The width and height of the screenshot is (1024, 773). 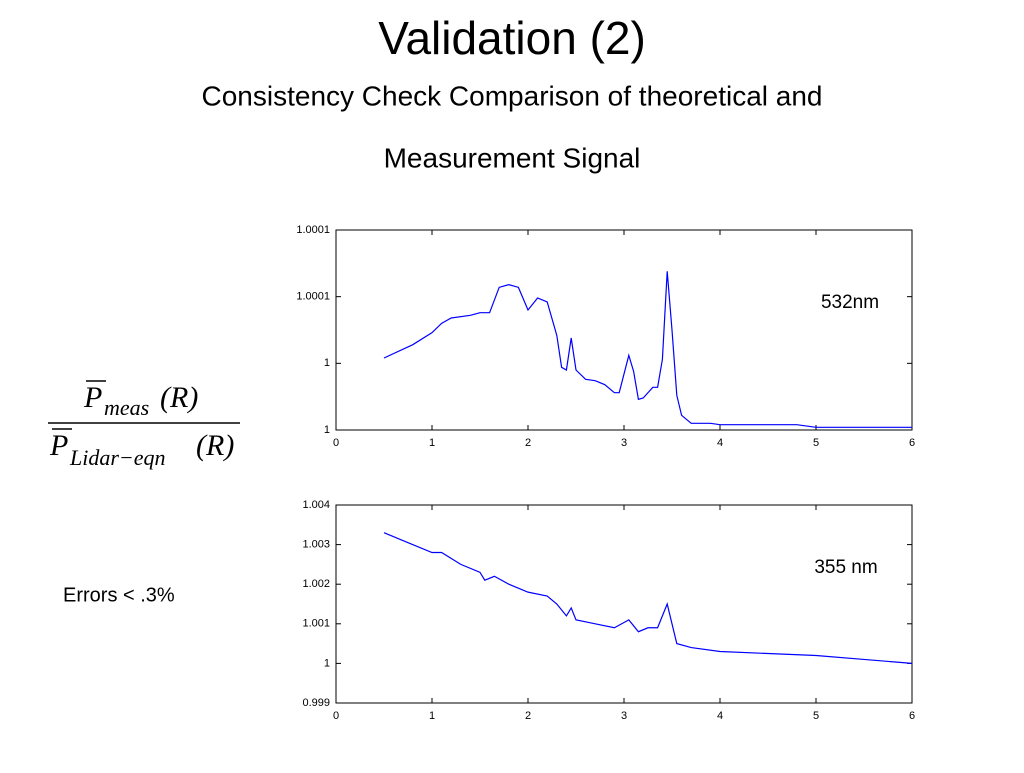 What do you see at coordinates (316, 505) in the screenshot?
I see `y-tick-label: 1.004` at bounding box center [316, 505].